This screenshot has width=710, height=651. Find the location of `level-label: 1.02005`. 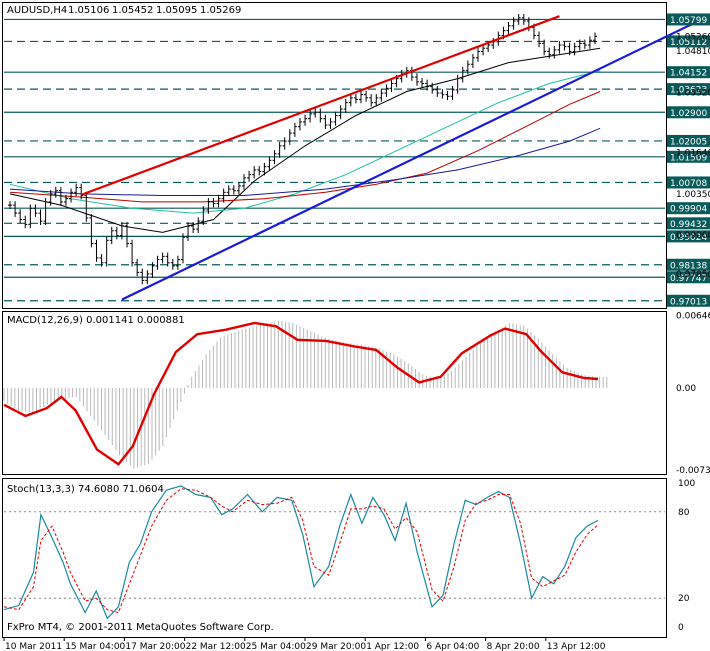

level-label: 1.02005 is located at coordinates (688, 142).